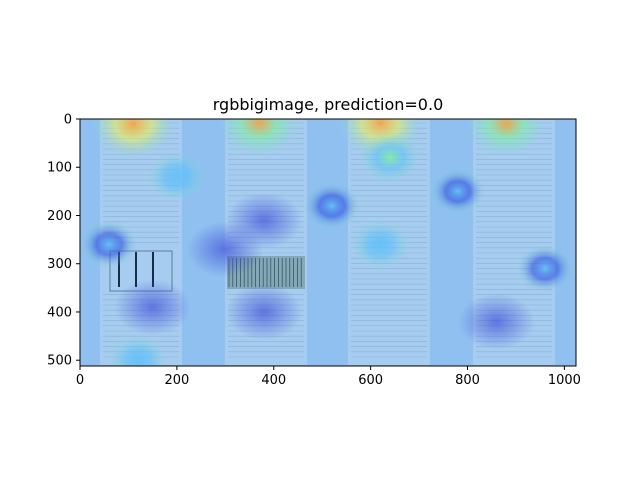 This screenshot has width=640, height=480. I want to click on y-tick-label: 100, so click(59, 168).